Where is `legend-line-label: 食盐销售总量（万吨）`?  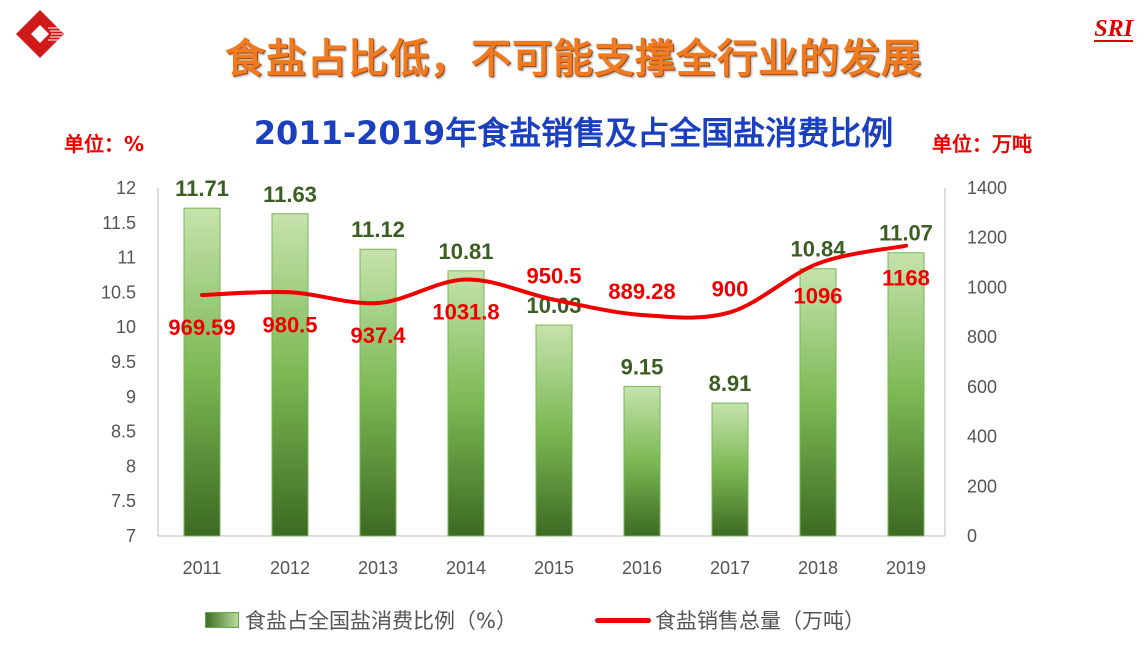 legend-line-label: 食盐销售总量（万吨） is located at coordinates (759, 621).